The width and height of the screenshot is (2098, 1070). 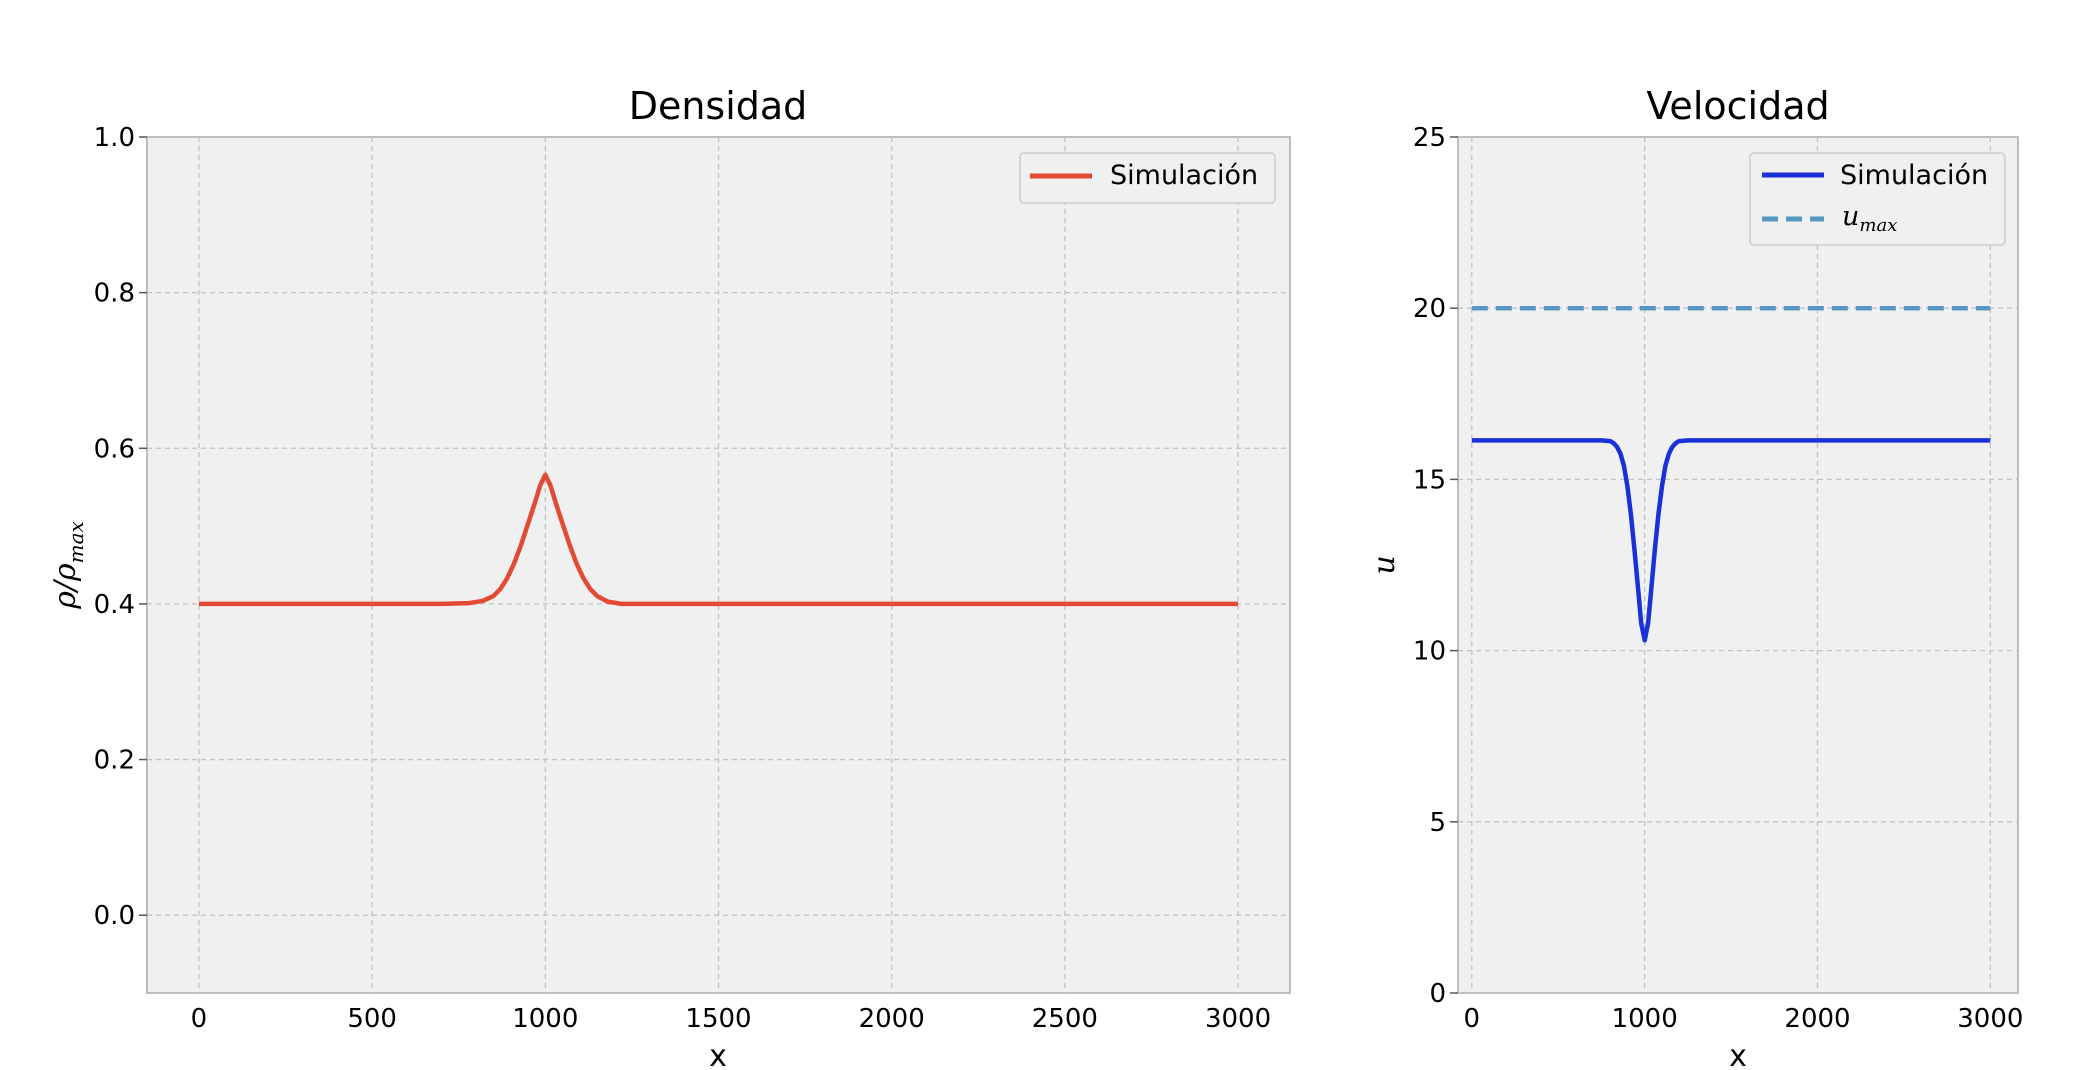 I want to click on density-series, so click(x=718, y=539).